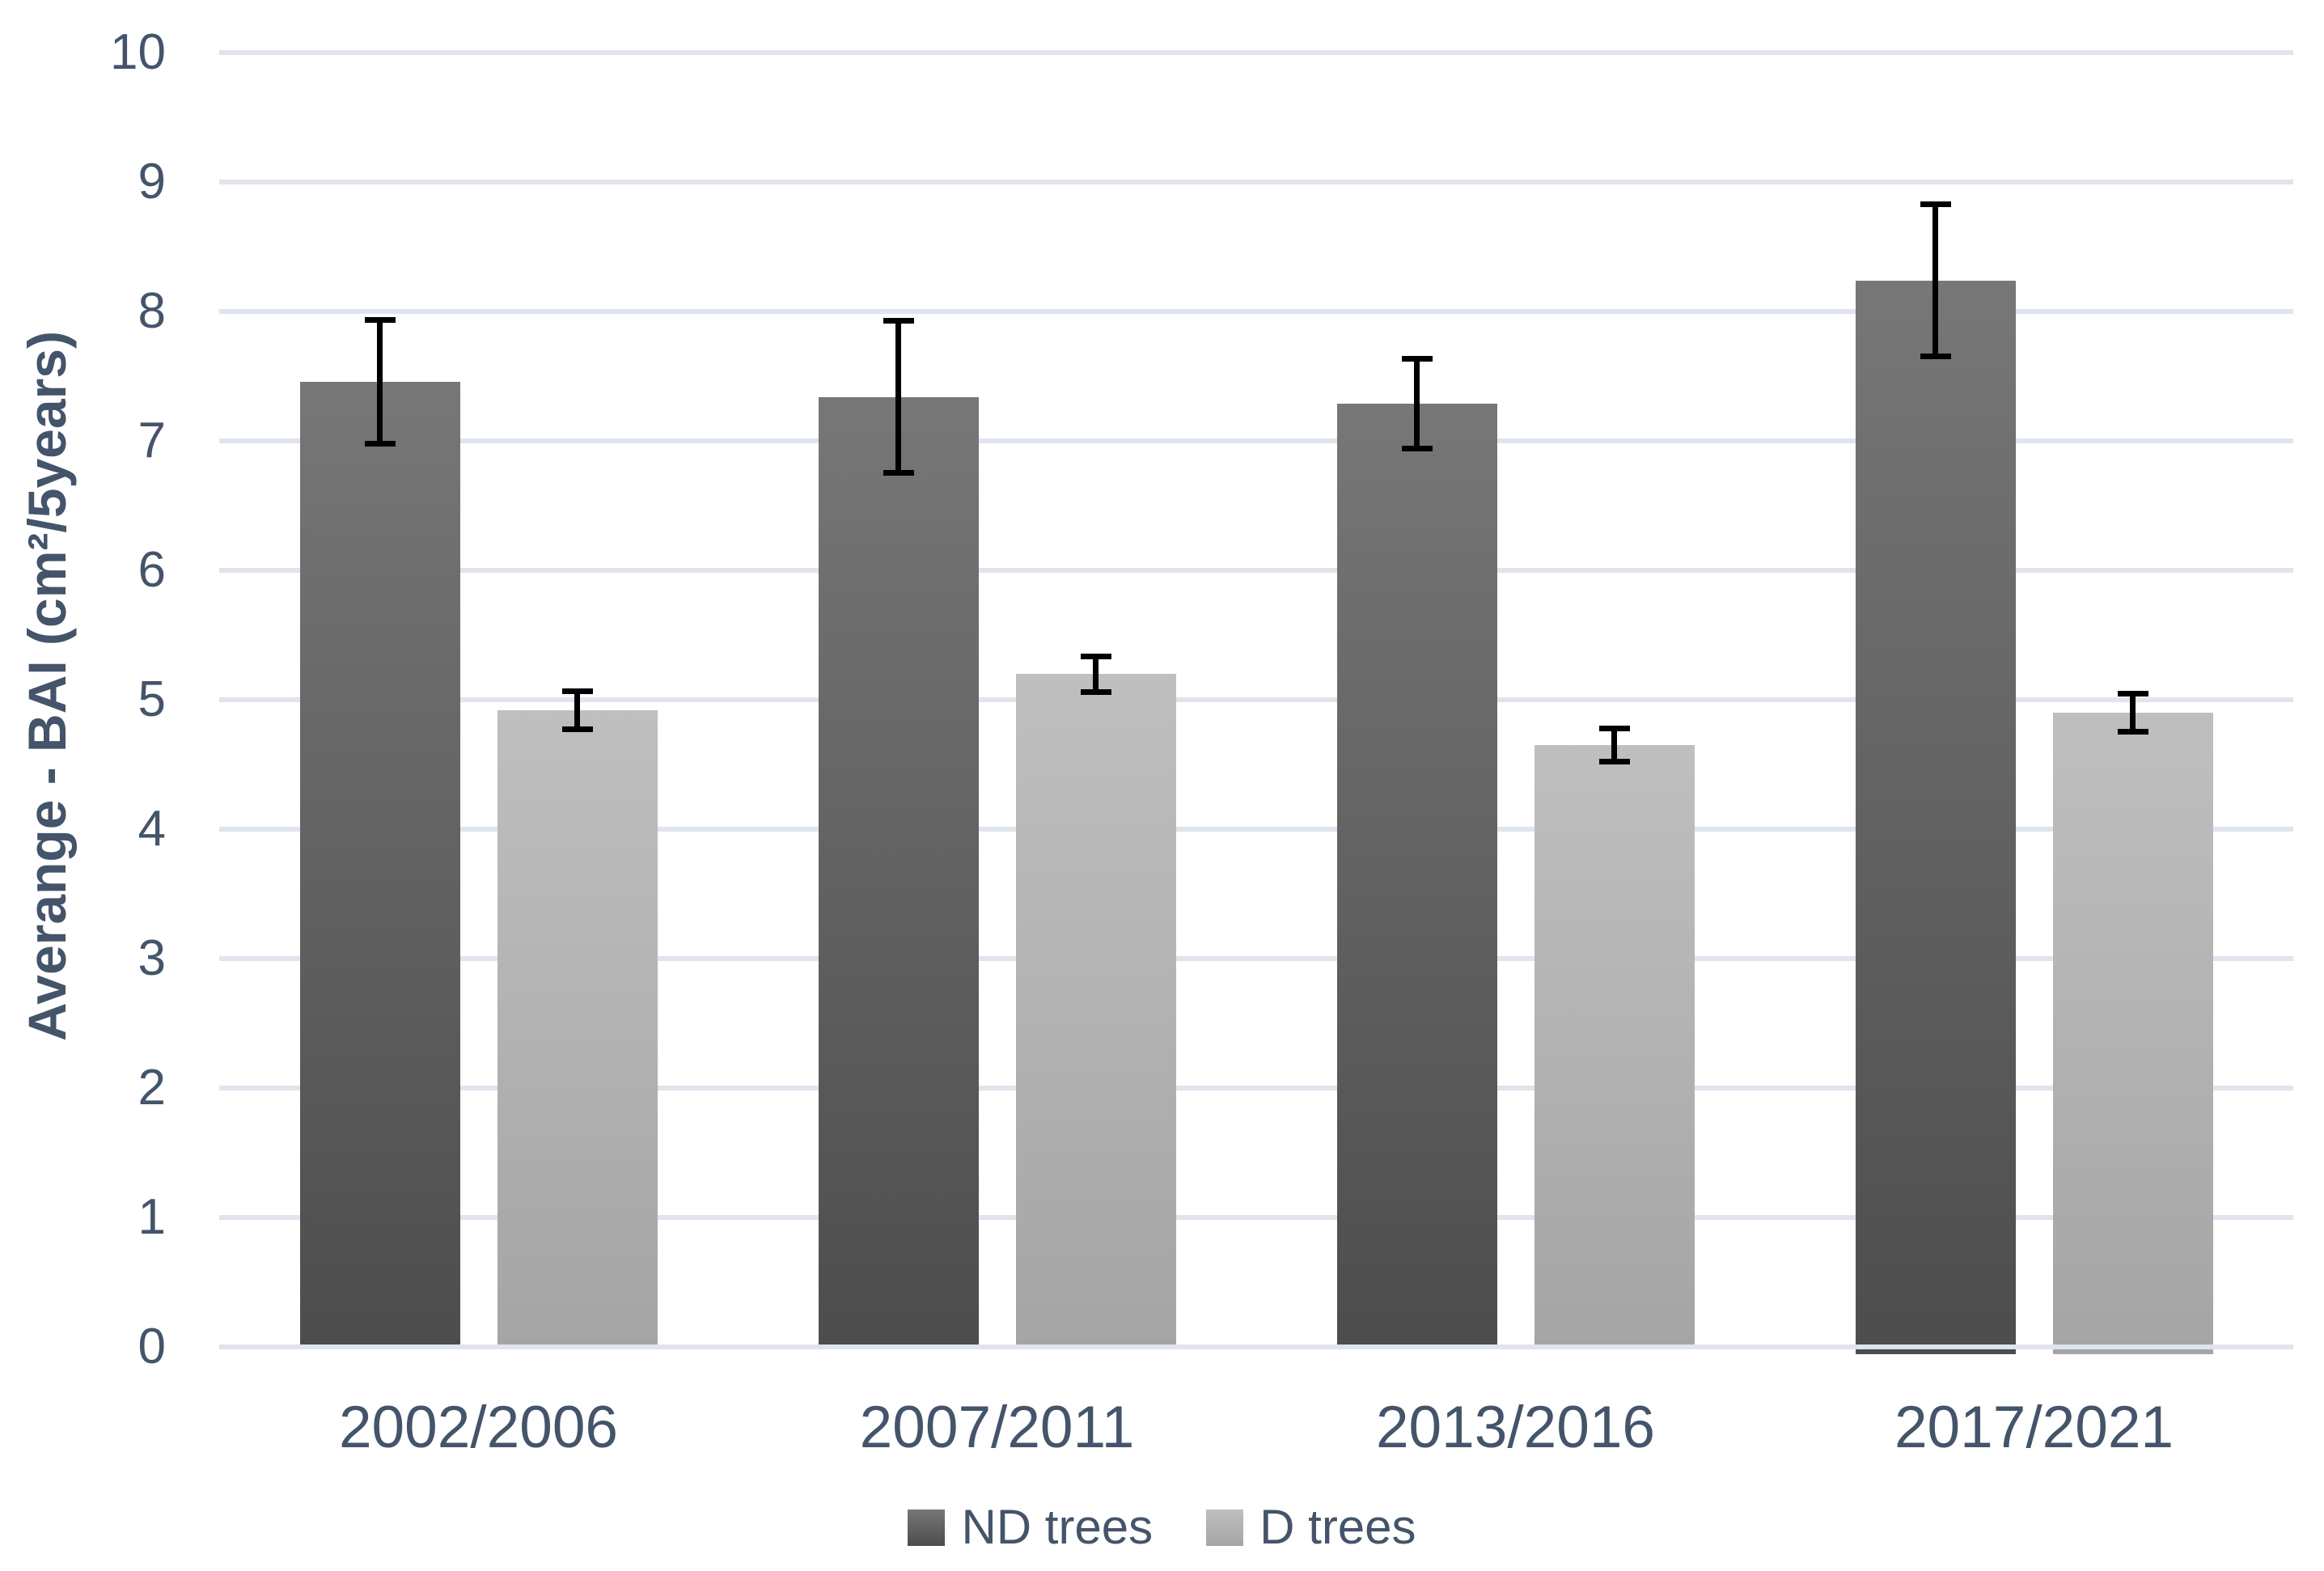  What do you see at coordinates (2034, 1427) in the screenshot?
I see `x-category-label: 2017/2021` at bounding box center [2034, 1427].